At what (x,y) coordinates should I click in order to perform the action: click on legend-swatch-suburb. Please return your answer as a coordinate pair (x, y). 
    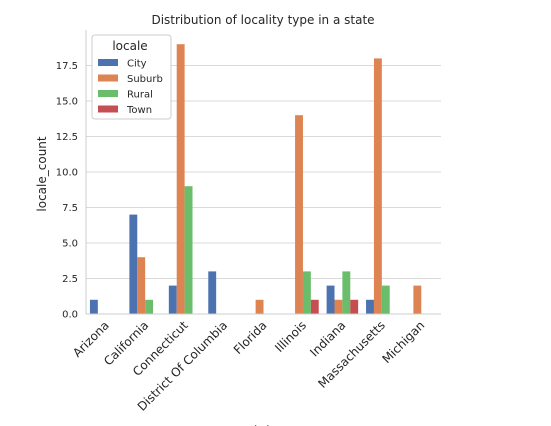
    Looking at the image, I should click on (108, 78).